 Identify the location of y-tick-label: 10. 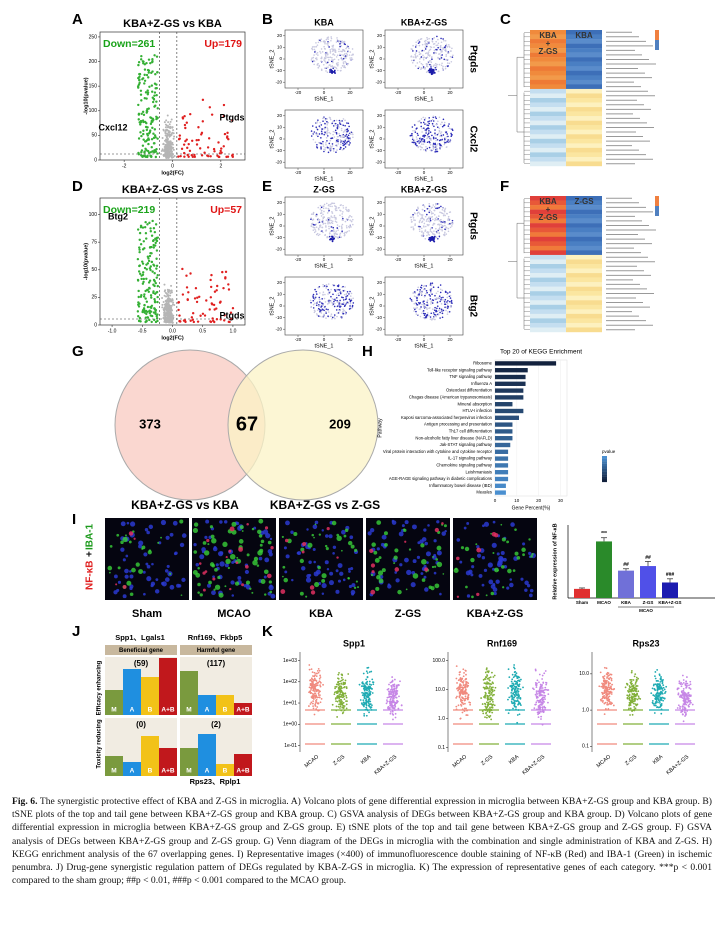
(380, 127).